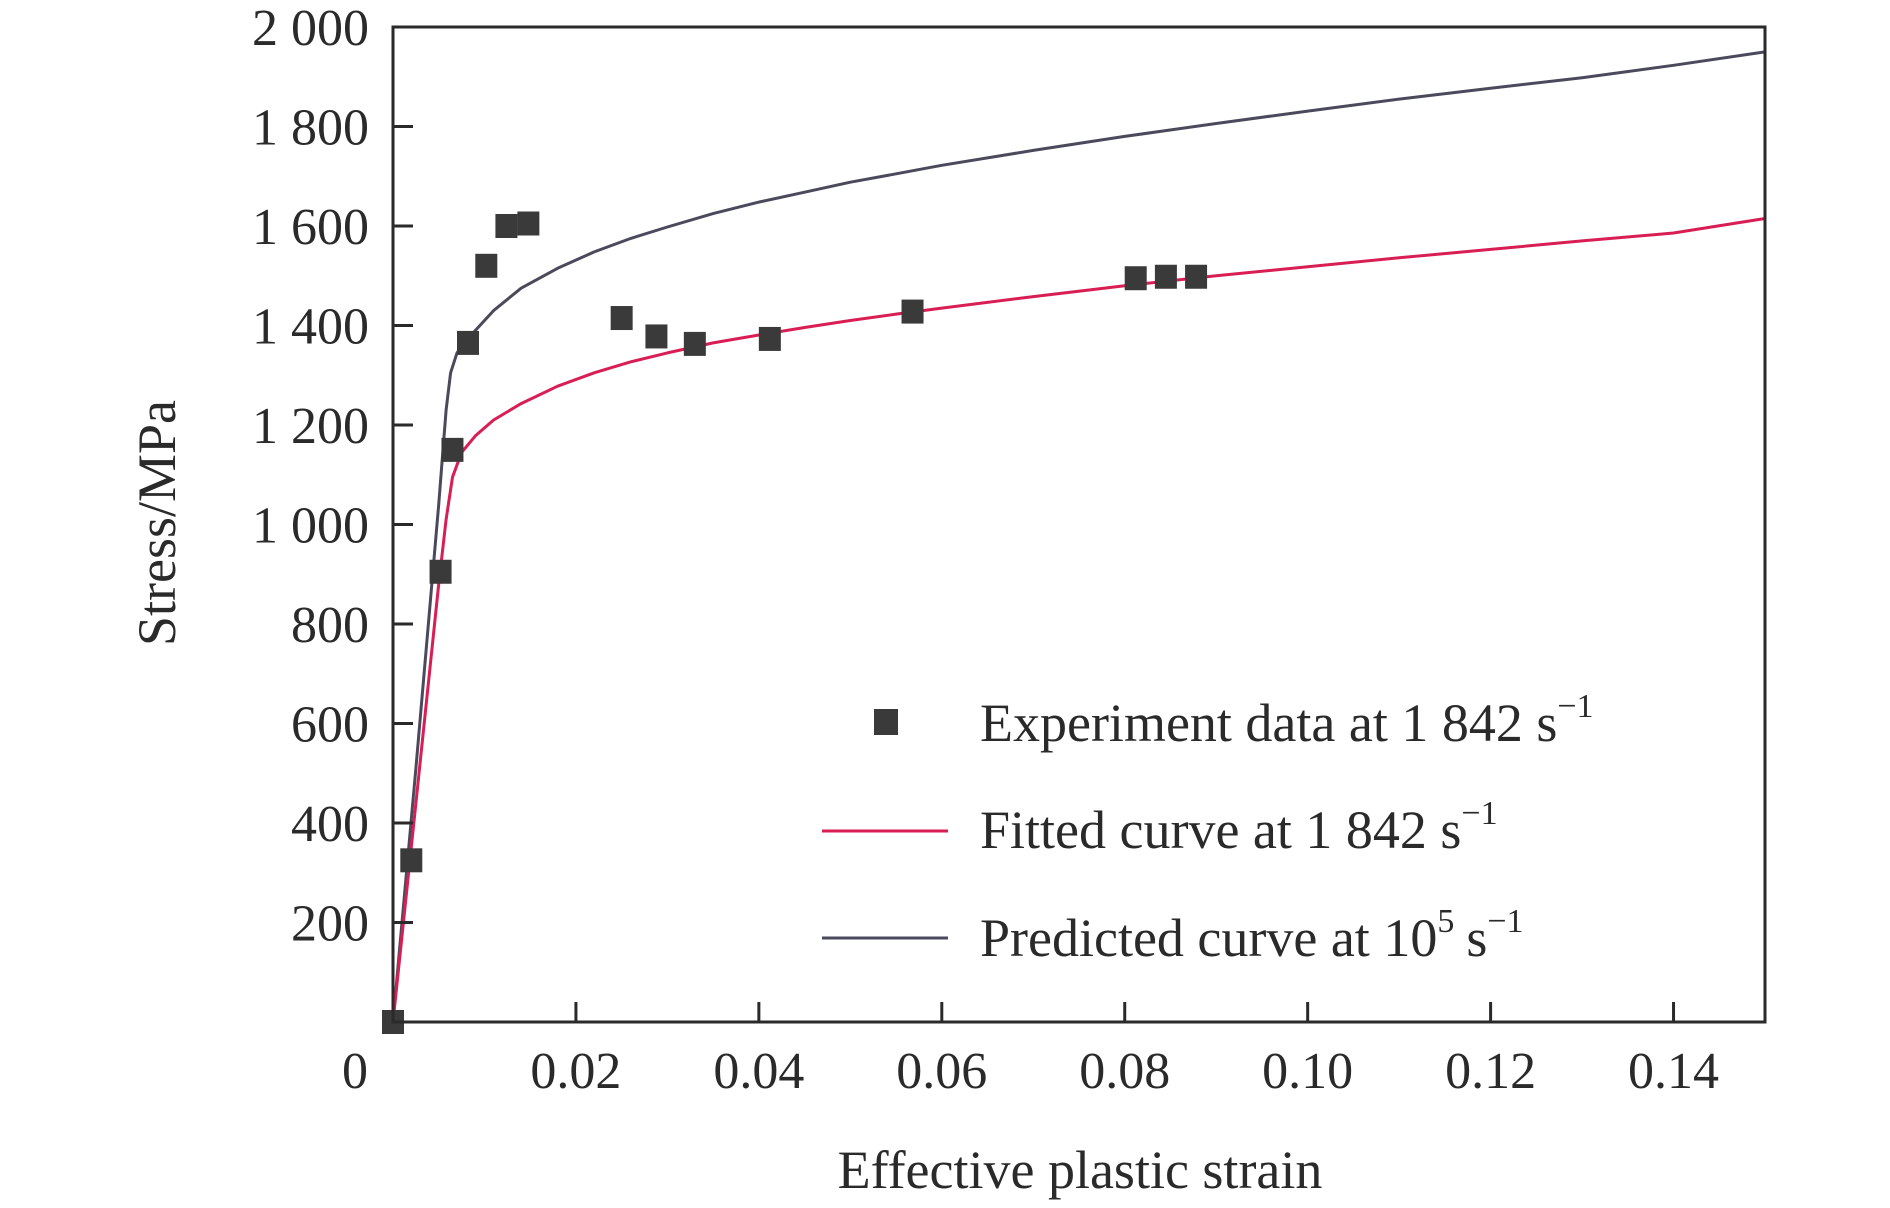 Image resolution: width=1890 pixels, height=1208 pixels. Describe the element at coordinates (355, 1071) in the screenshot. I see `x-tick-label: 0` at that location.